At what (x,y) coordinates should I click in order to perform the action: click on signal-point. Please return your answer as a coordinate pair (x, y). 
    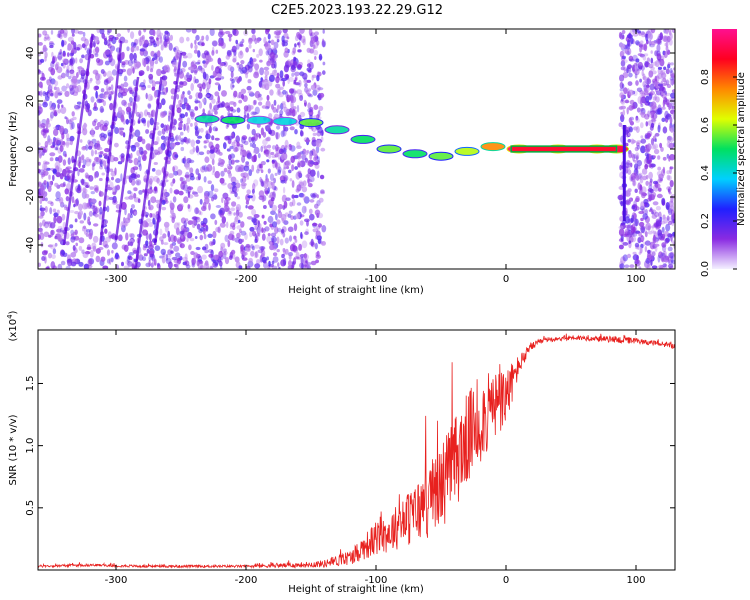
    Looking at the image, I should click on (415, 154).